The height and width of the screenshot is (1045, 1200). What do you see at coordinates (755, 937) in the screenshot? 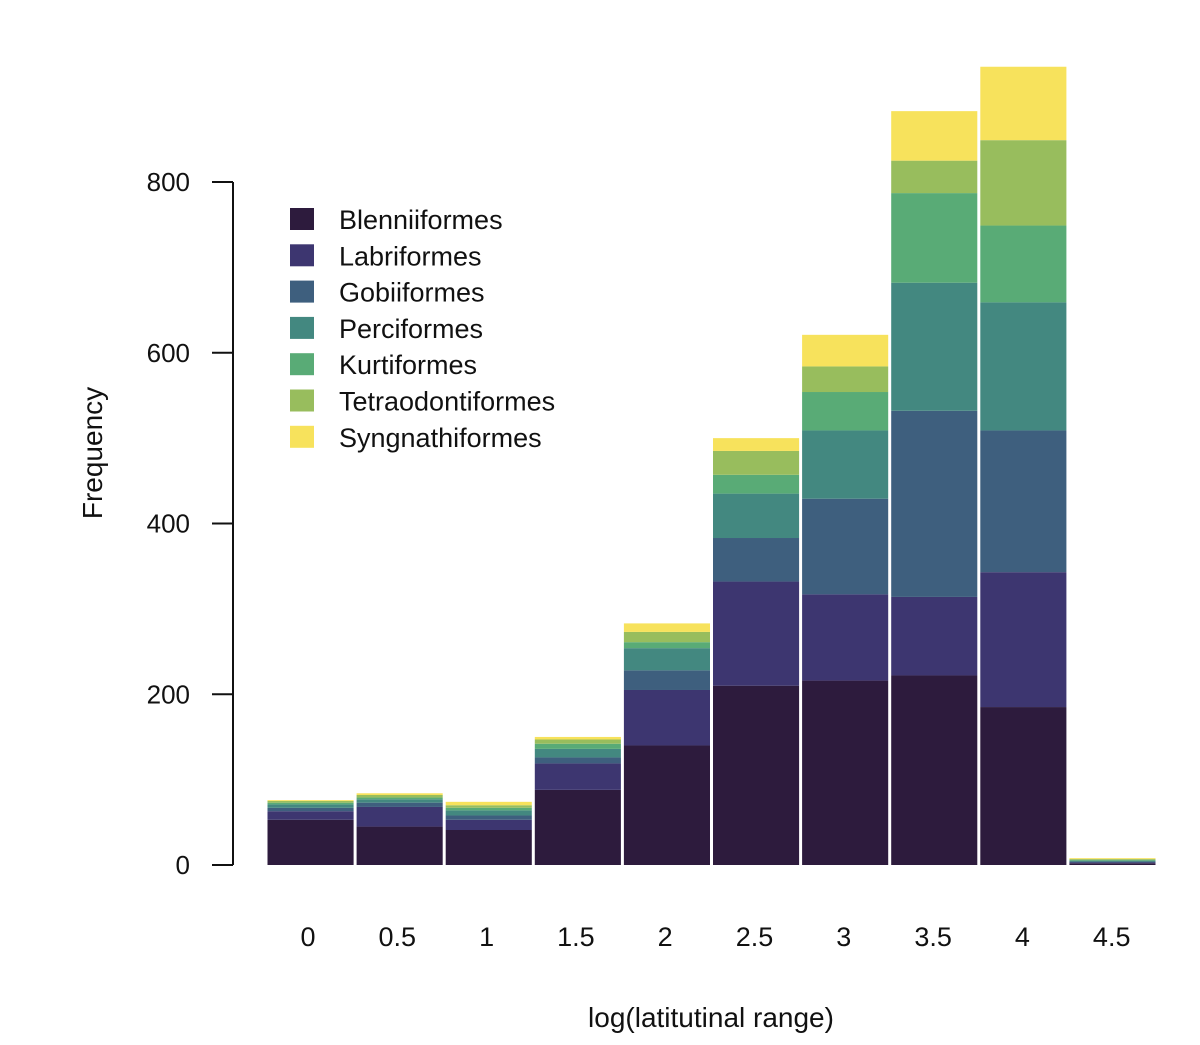
I see `x-tick-label: 2.5` at bounding box center [755, 937].